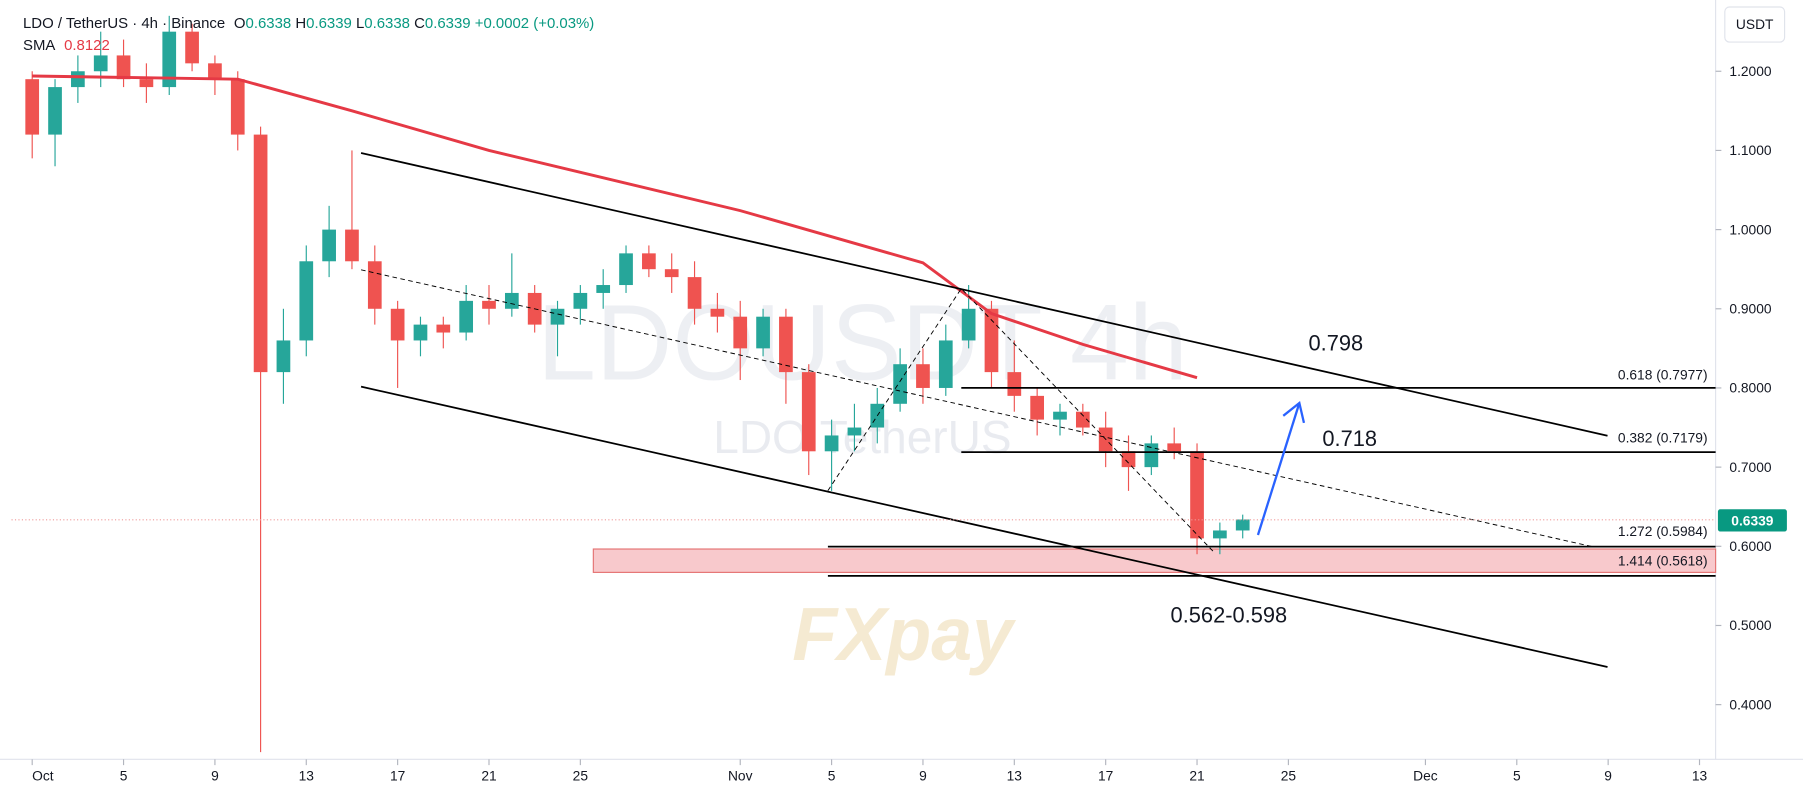 Image resolution: width=1803 pixels, height=799 pixels. I want to click on arrow-head, so click(1294, 412).